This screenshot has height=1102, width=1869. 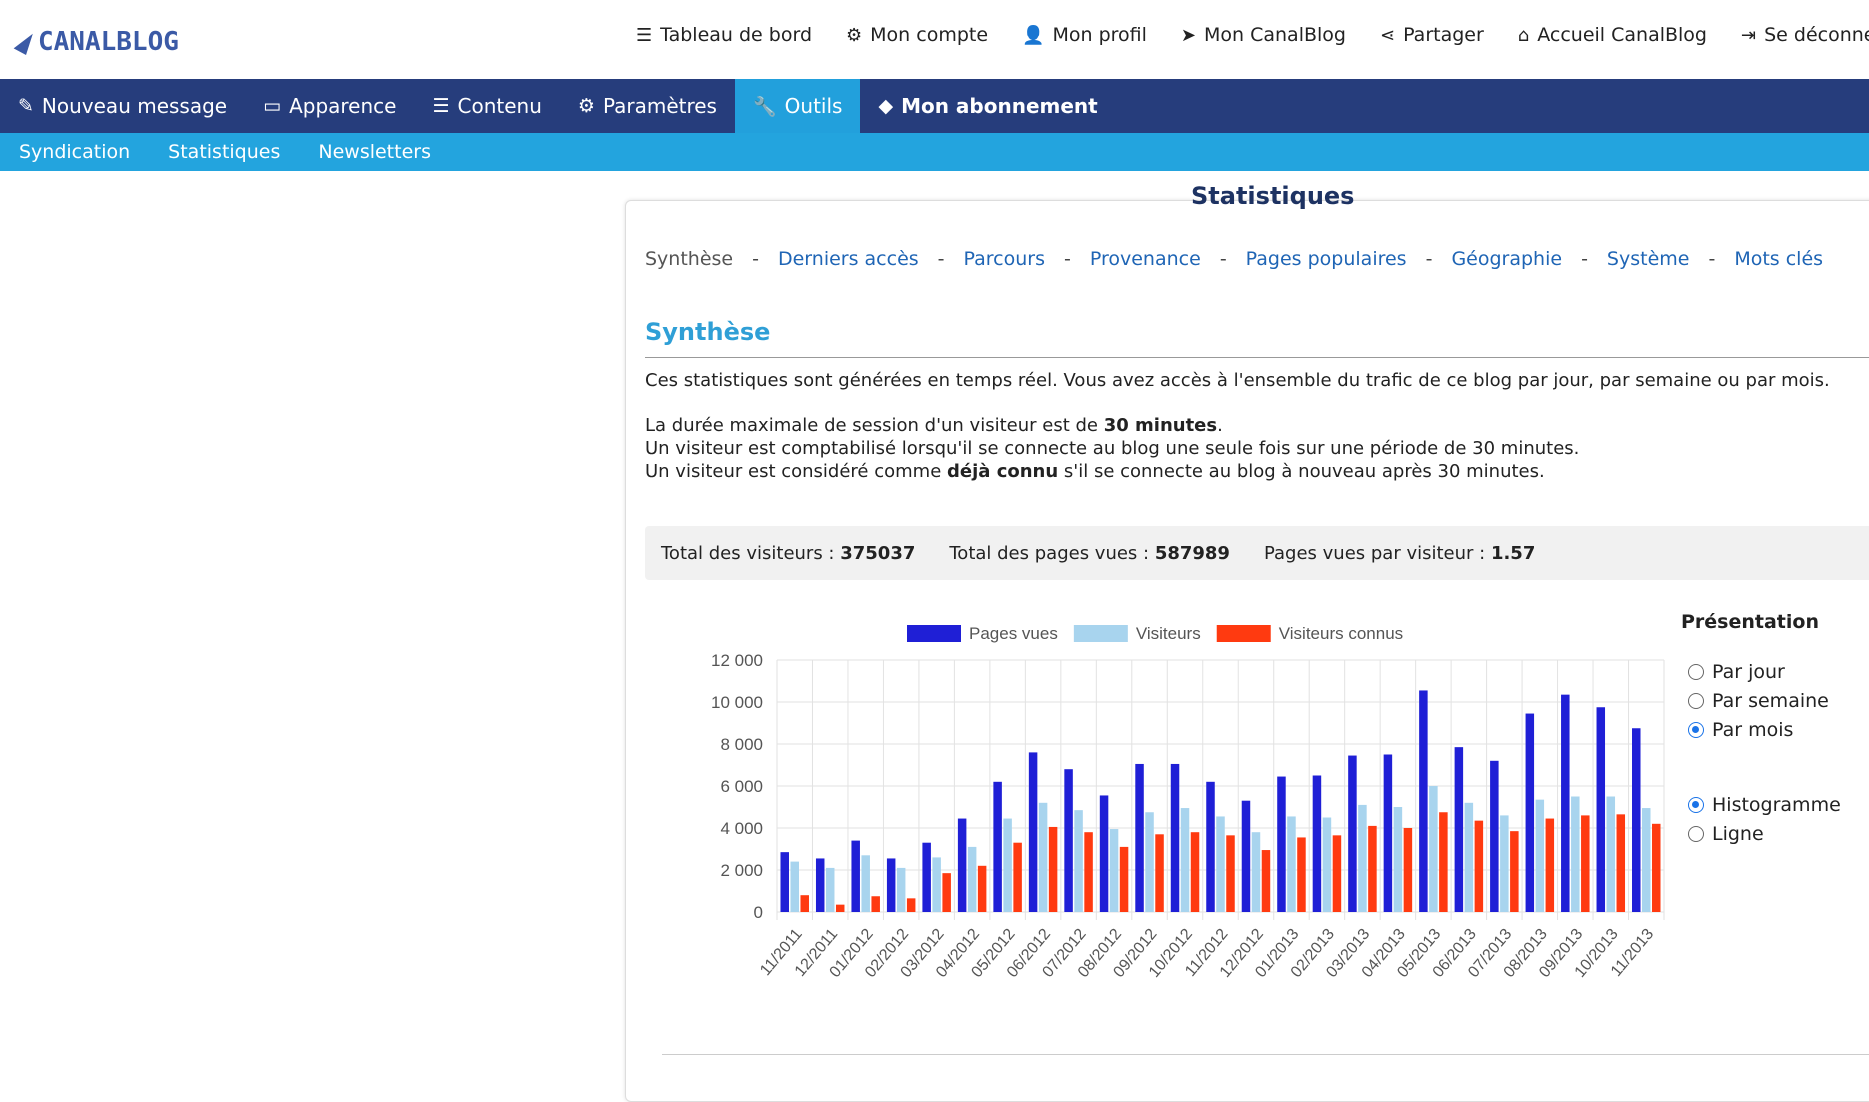 What do you see at coordinates (1004, 259) in the screenshot?
I see `stats-nav-parcours: Parcours` at bounding box center [1004, 259].